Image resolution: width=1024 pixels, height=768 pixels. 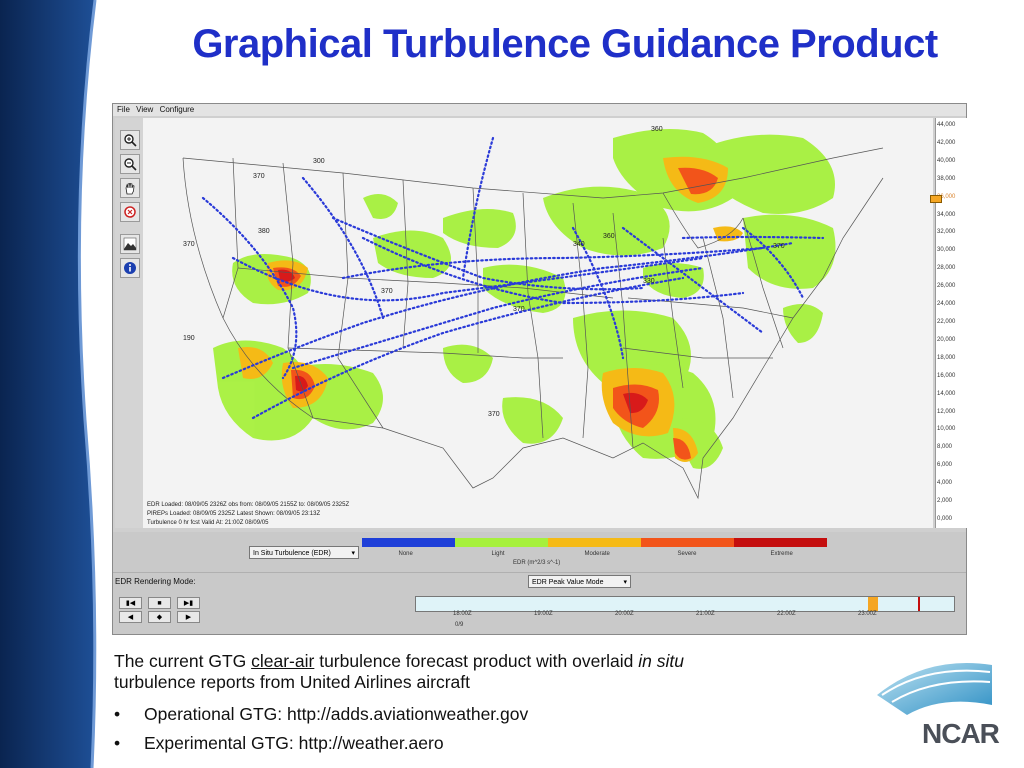 What do you see at coordinates (579, 244) in the screenshot?
I see `svg-text: 340` at bounding box center [579, 244].